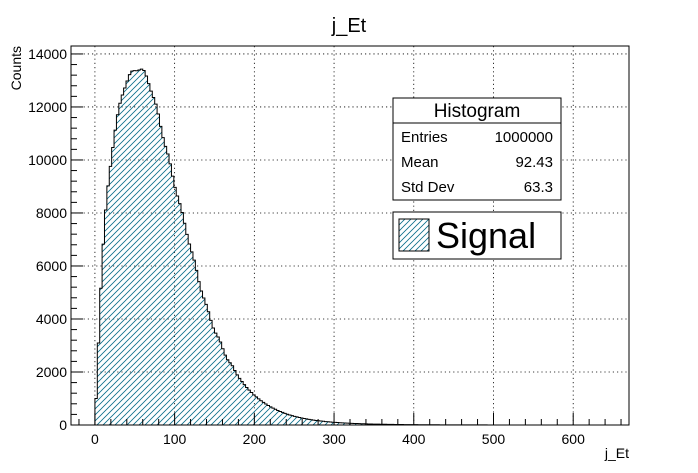 Image resolution: width=698 pixels, height=473 pixels. Describe the element at coordinates (477, 111) in the screenshot. I see `stats-box-title: Histogram` at that location.